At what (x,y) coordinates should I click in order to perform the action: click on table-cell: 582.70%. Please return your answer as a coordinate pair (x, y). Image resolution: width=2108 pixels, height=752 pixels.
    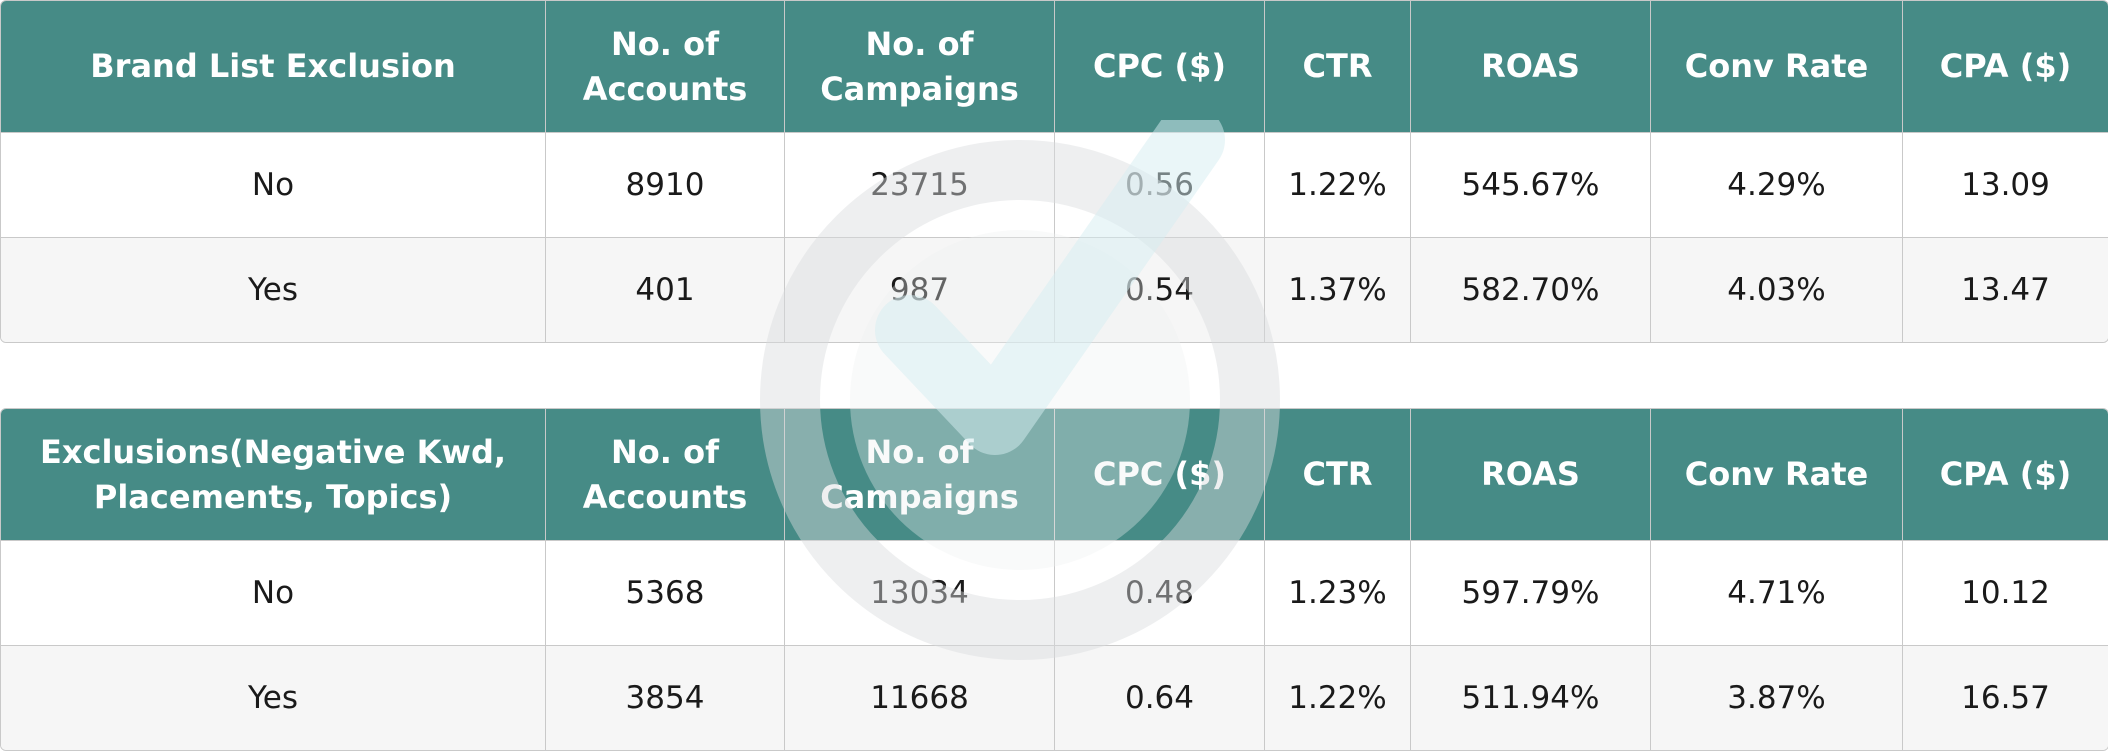
    Looking at the image, I should click on (1531, 289).